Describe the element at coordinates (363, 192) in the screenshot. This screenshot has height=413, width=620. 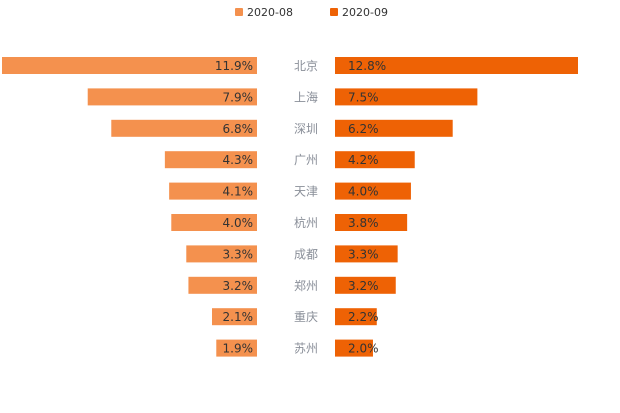
I see `value-label-2020-09-4: 4.0%` at that location.